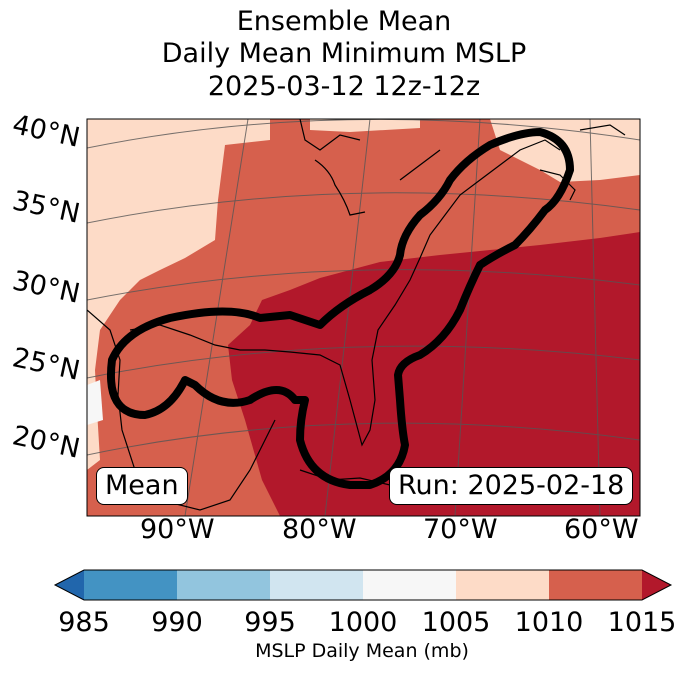 This screenshot has height=674, width=688. Describe the element at coordinates (656, 585) in the screenshot. I see `colorbar-arrow-high` at that location.